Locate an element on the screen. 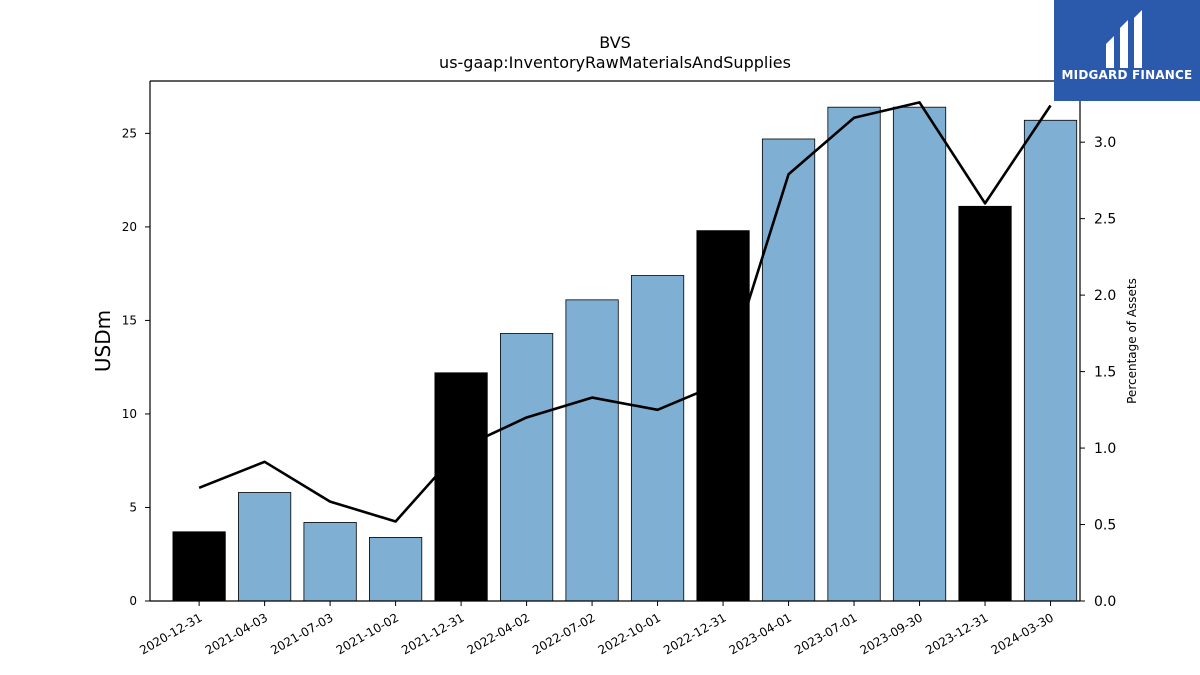 The image size is (1200, 675). y-tick-label: 10 is located at coordinates (129, 414).